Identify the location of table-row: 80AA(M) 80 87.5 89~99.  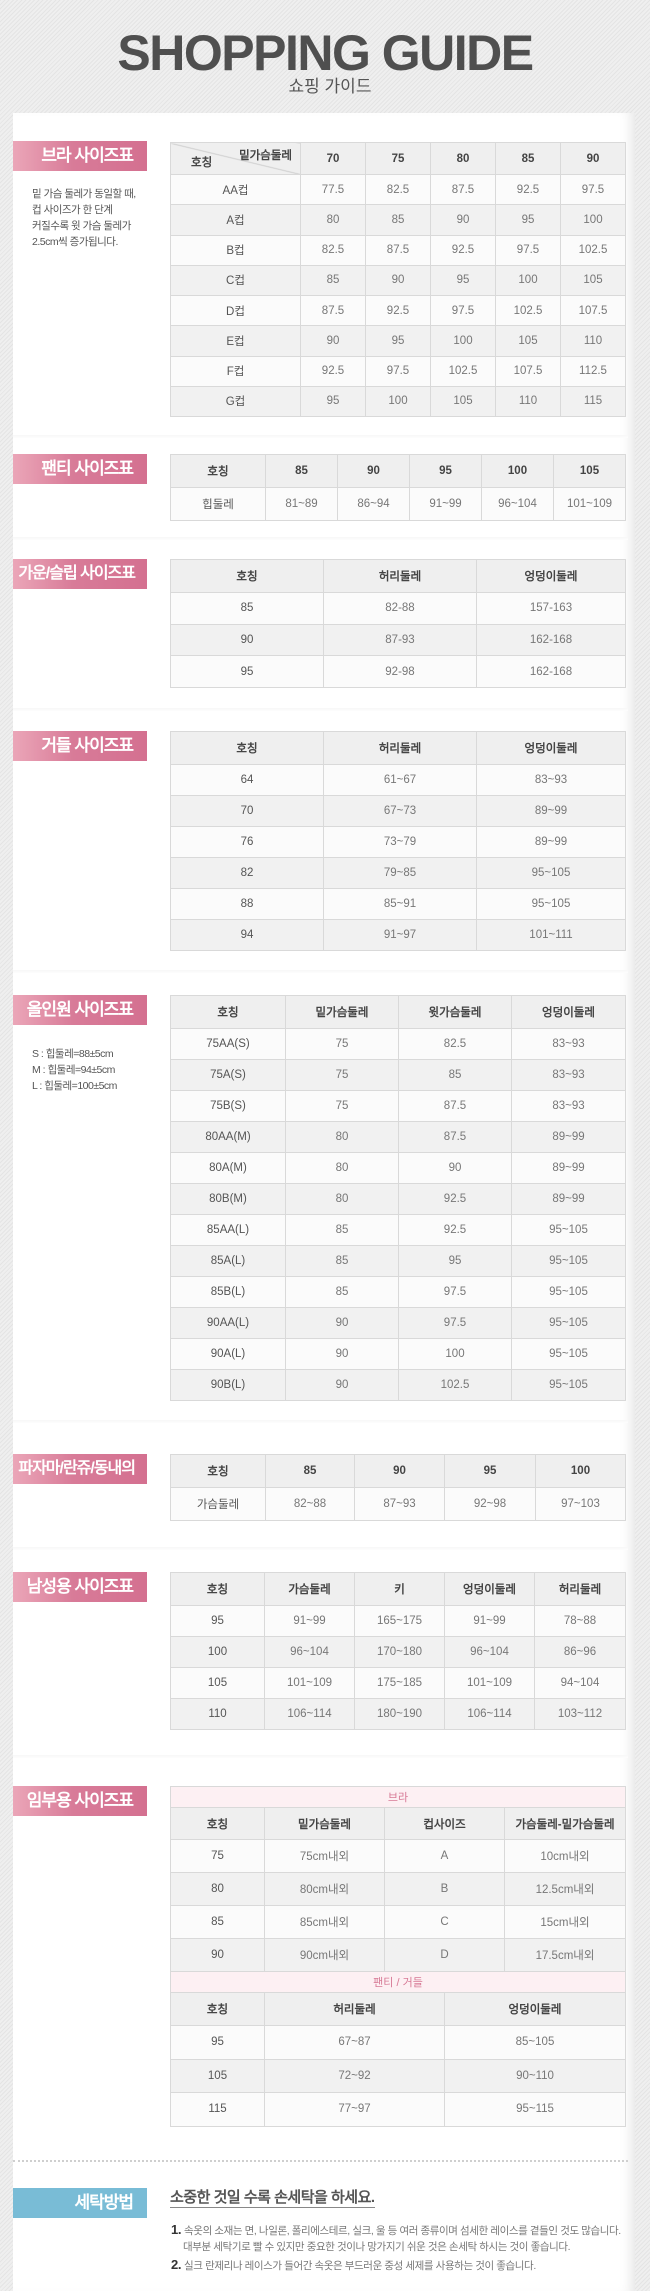
(398, 1137).